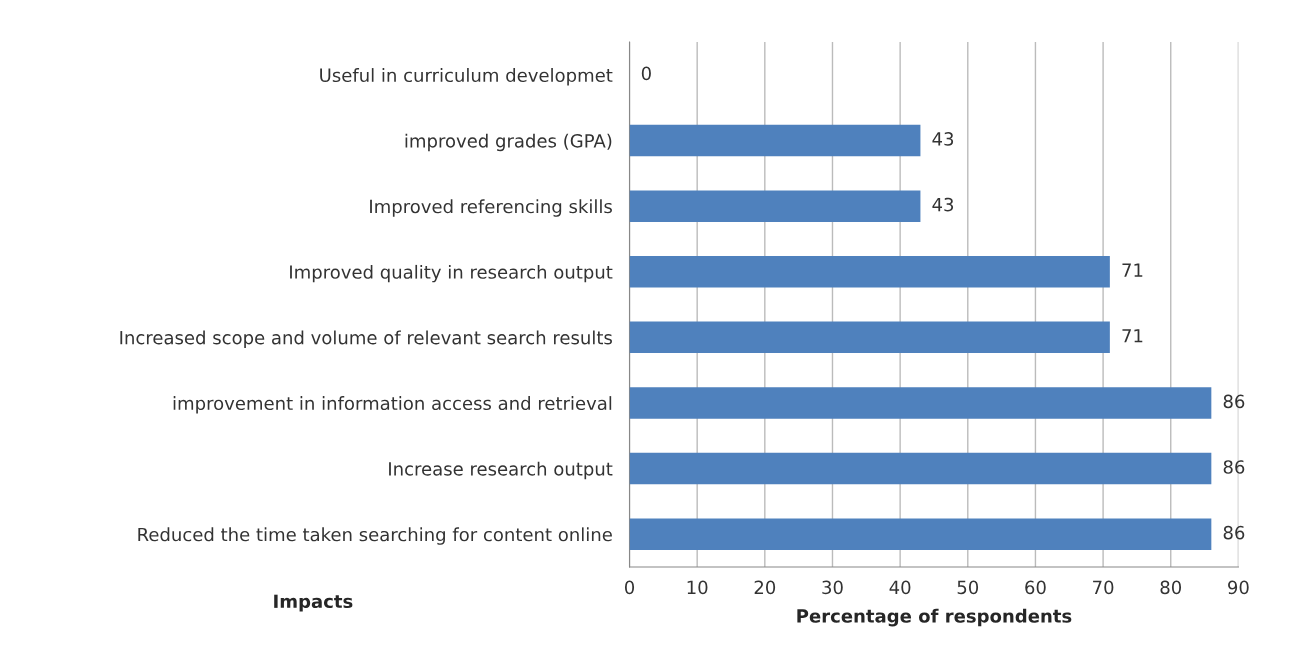 This screenshot has height=648, width=1290. Describe the element at coordinates (1035, 587) in the screenshot. I see `x-tick-label: 60` at that location.